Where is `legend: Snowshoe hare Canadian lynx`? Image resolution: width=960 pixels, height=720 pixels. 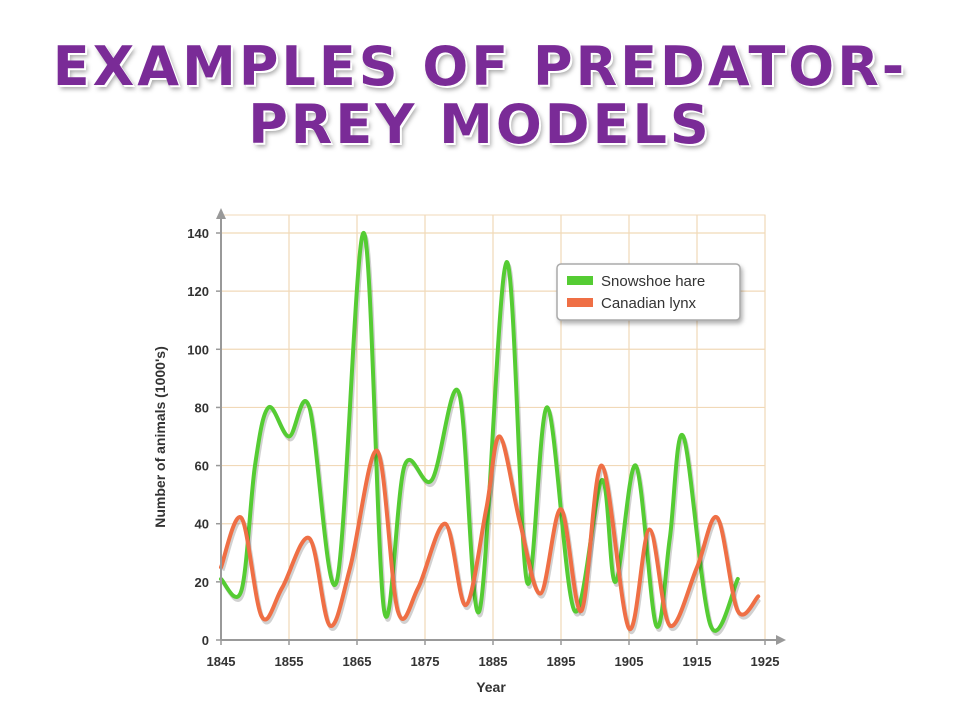 legend: Snowshoe hare Canadian lynx is located at coordinates (648, 292).